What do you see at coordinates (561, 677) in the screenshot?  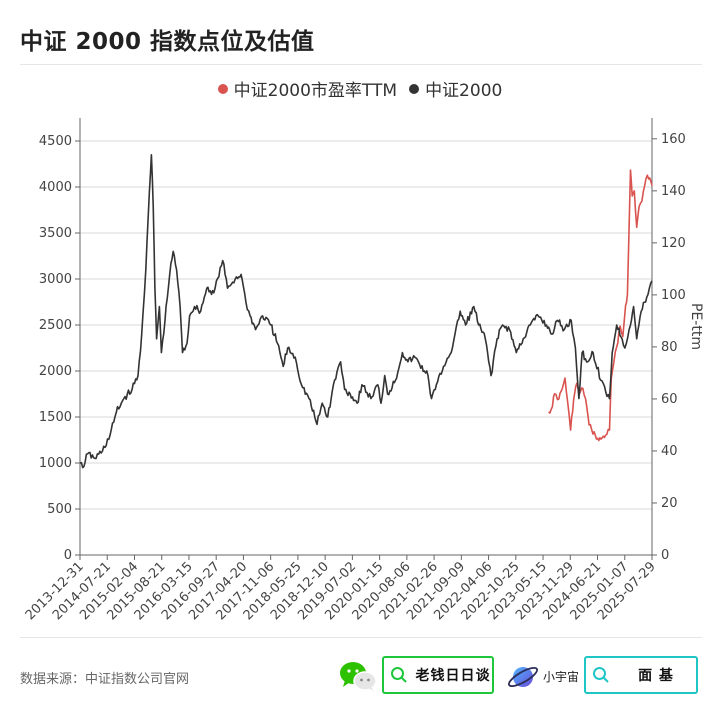 I see `planet-label: 小宇宙` at bounding box center [561, 677].